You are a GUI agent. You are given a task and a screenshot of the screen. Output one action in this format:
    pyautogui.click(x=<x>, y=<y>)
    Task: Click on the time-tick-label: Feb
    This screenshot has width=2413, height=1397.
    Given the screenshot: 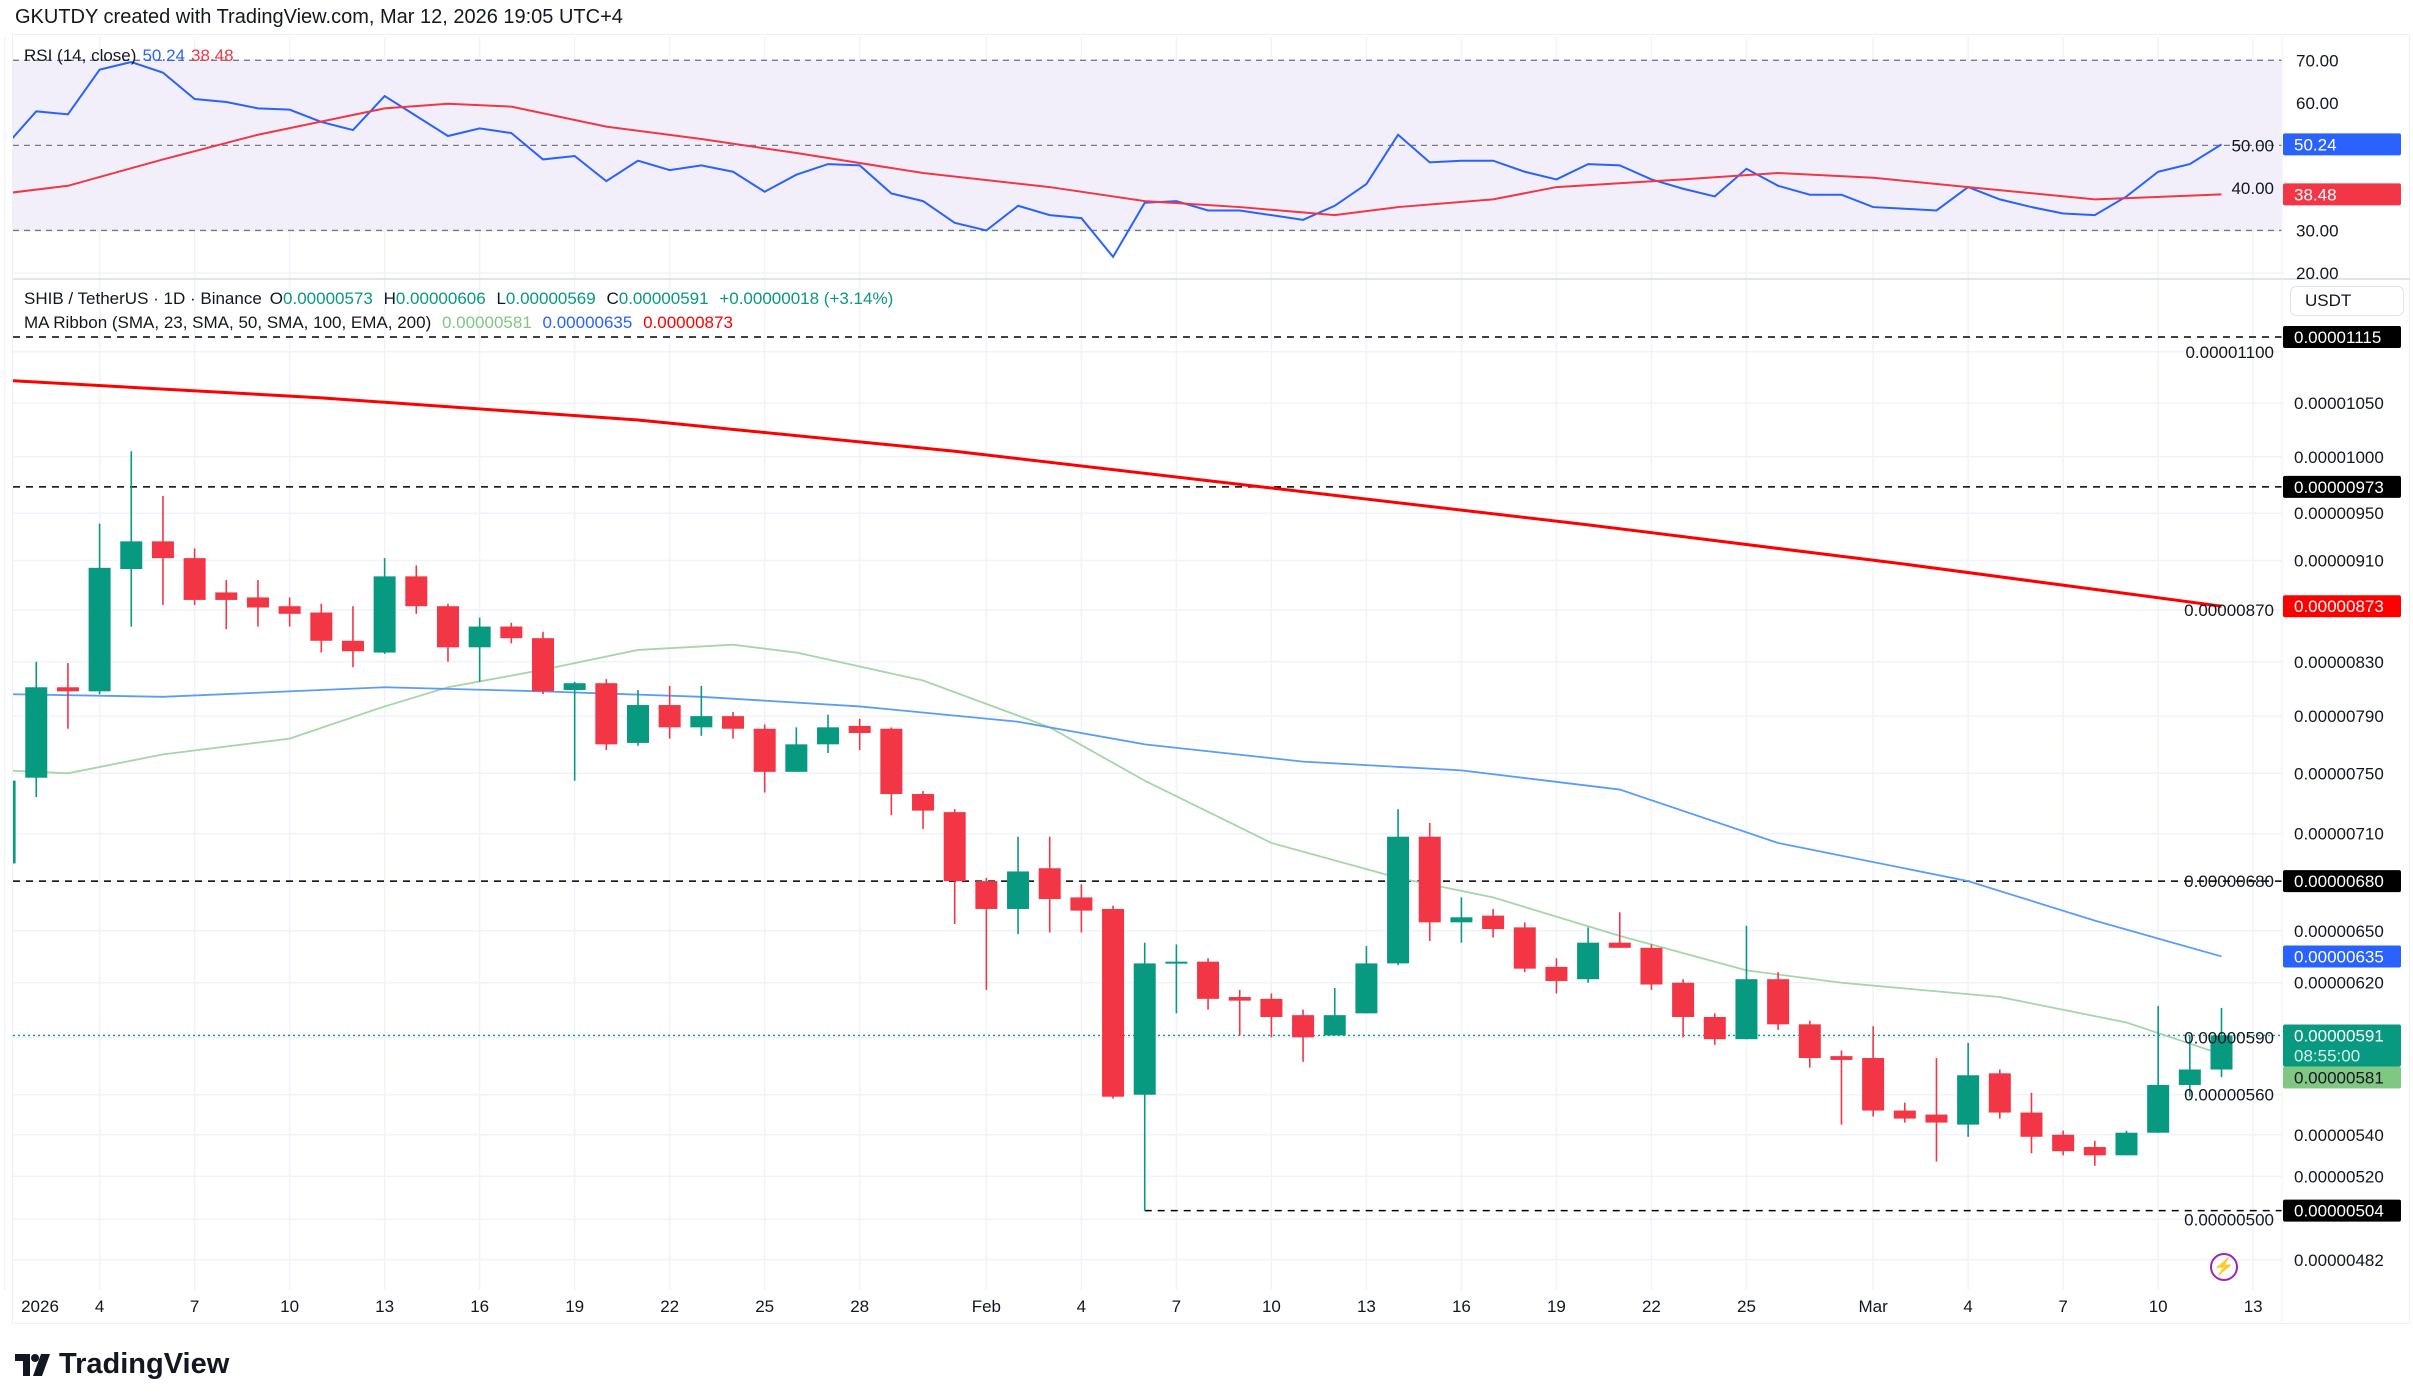 What is the action you would take?
    pyautogui.click(x=986, y=1306)
    